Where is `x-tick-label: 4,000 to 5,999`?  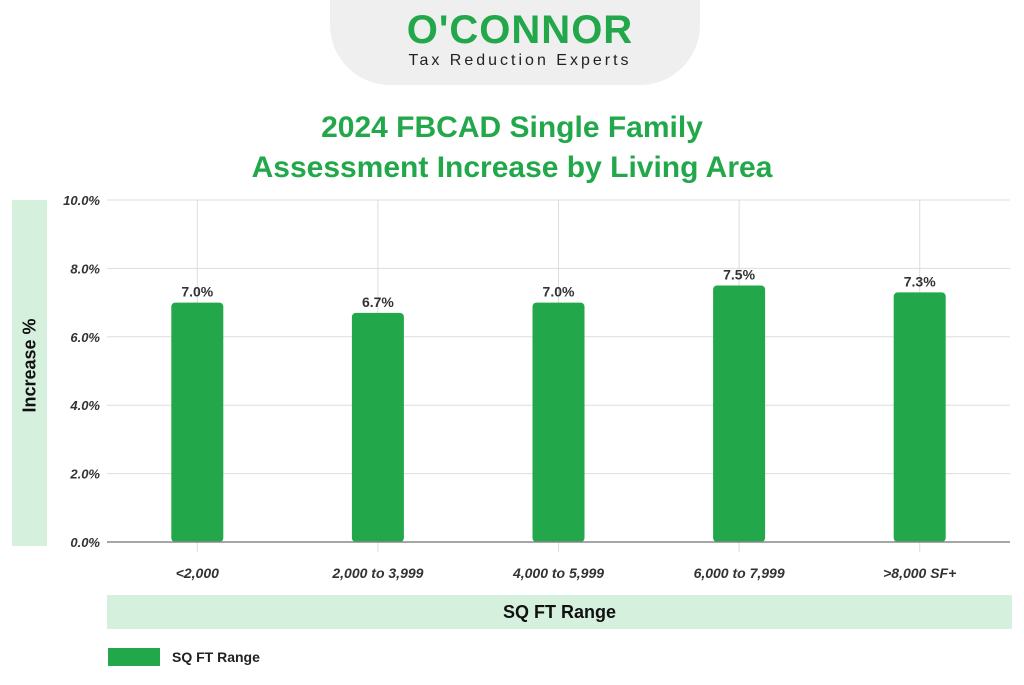
x-tick-label: 4,000 to 5,999 is located at coordinates (558, 573).